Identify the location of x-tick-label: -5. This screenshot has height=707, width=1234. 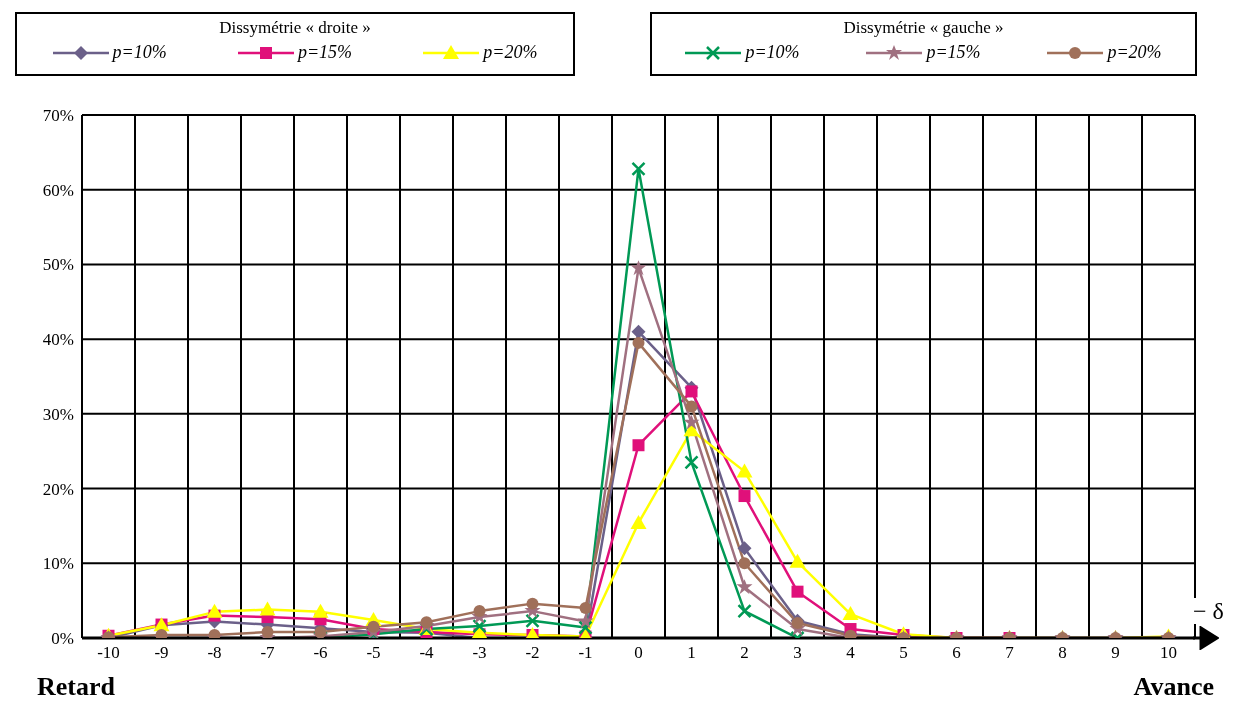
(373, 653).